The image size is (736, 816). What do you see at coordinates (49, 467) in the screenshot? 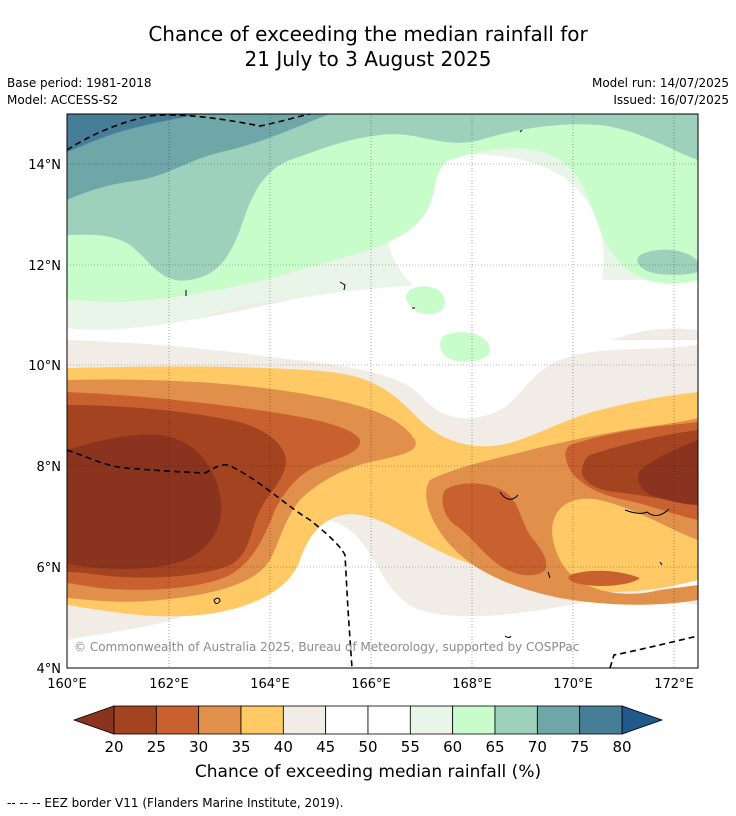
I see `lat-label-8: 8°N` at bounding box center [49, 467].